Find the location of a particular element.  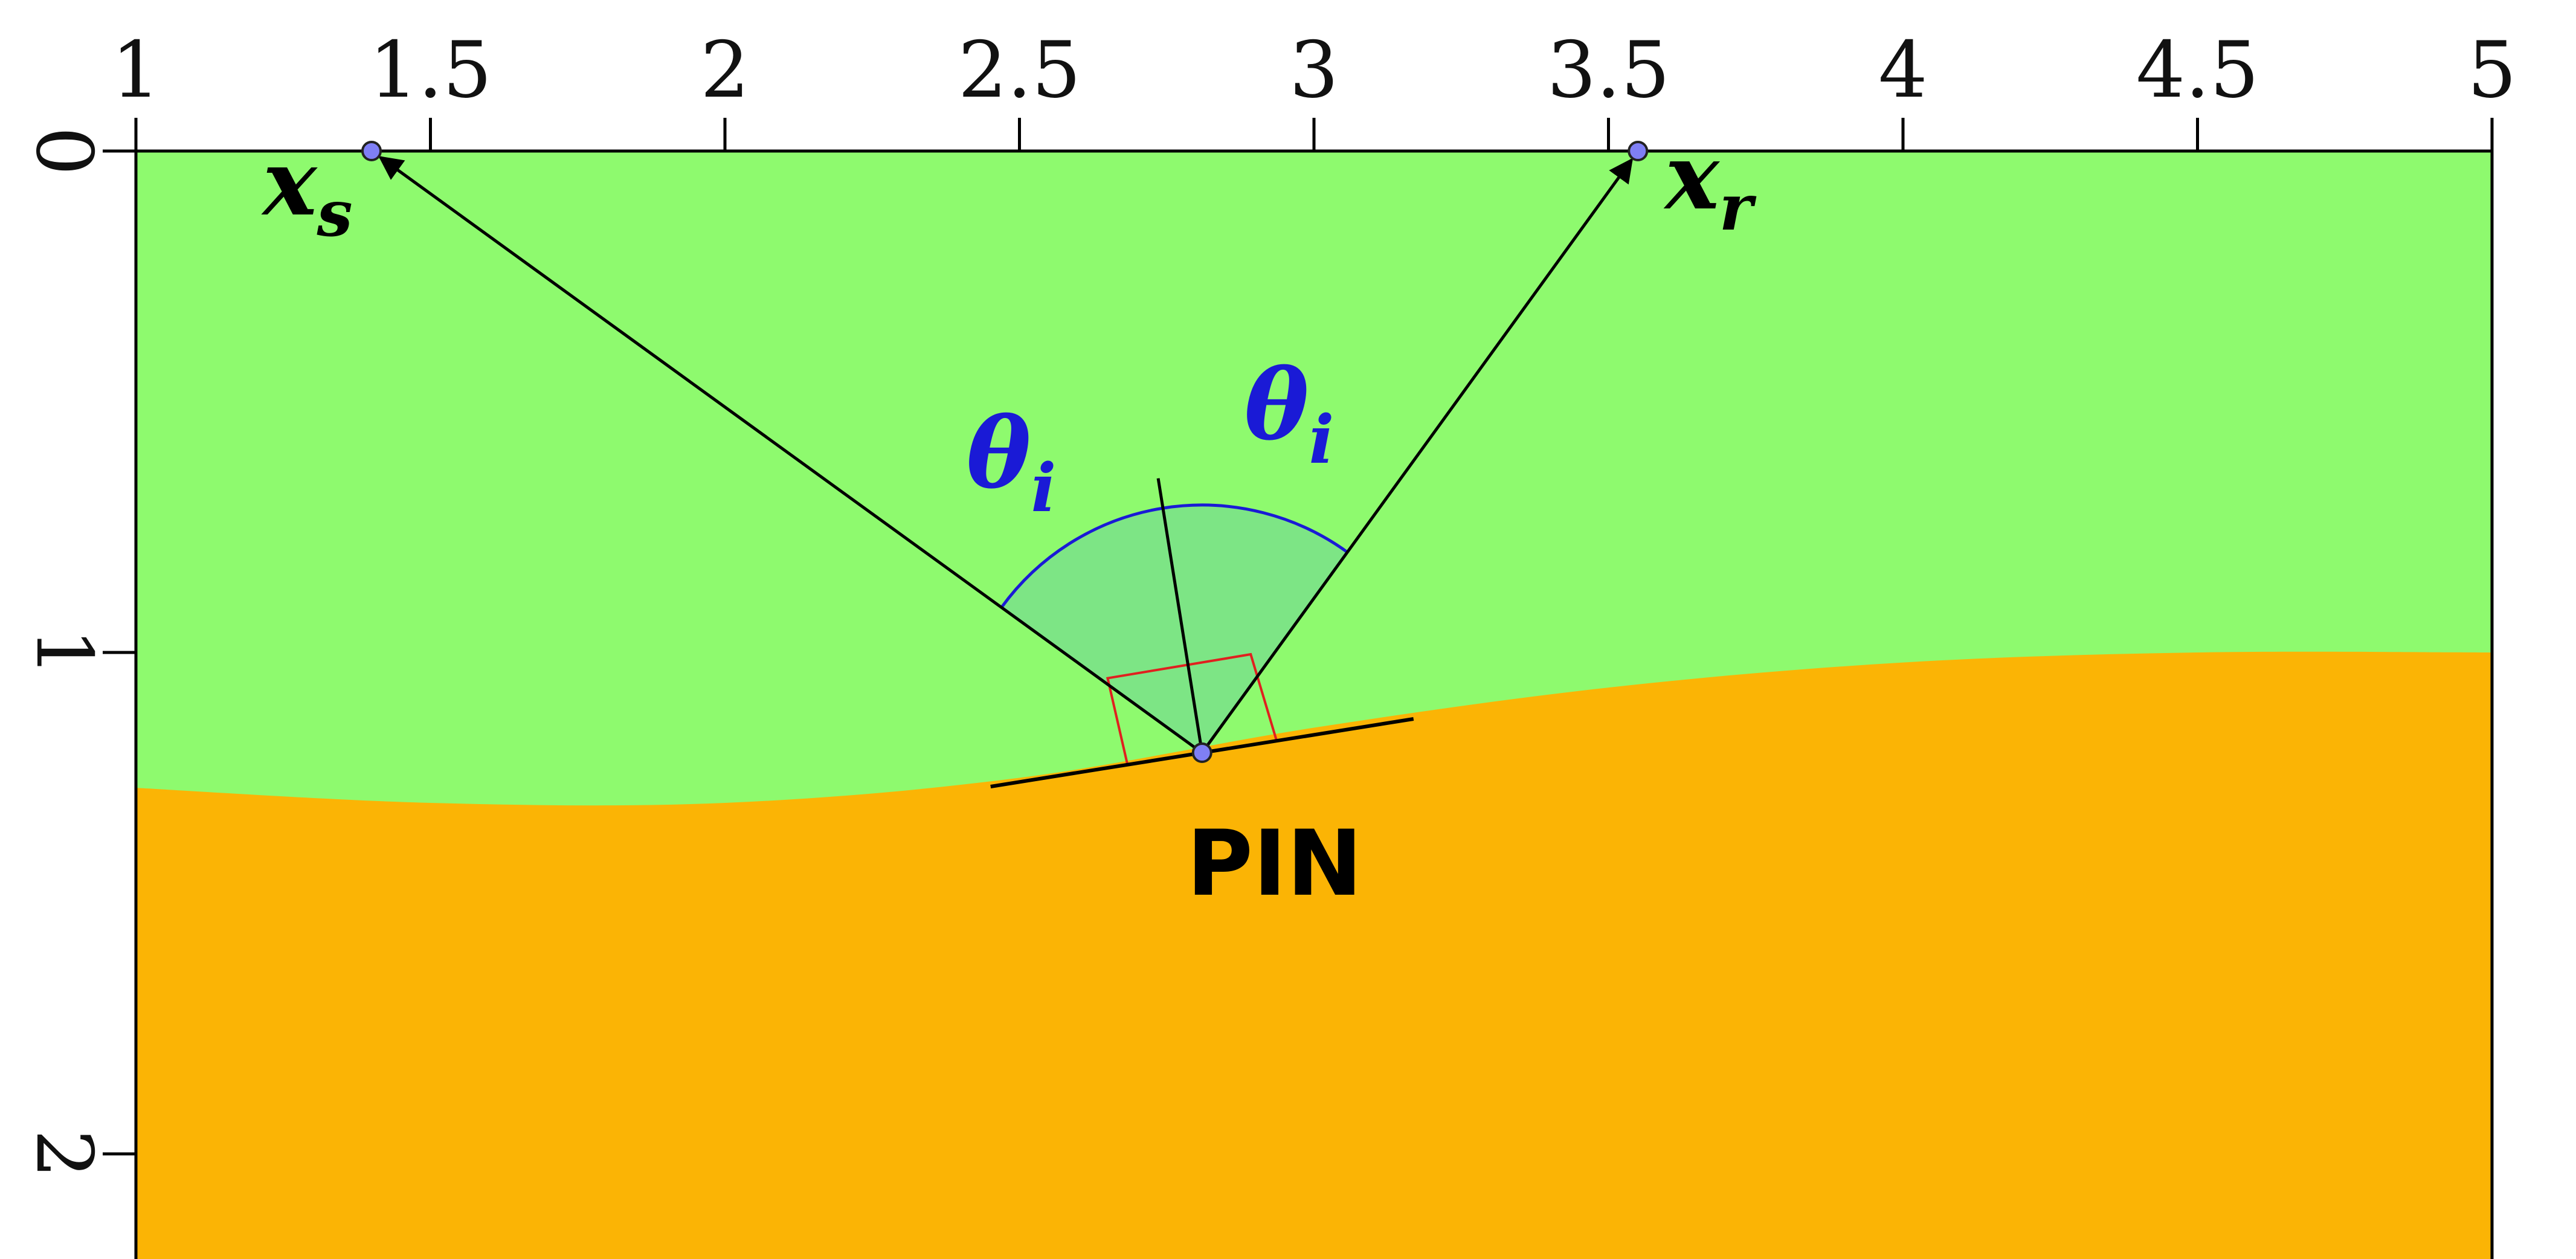

x-tick-label: 1.5 is located at coordinates (430, 70).